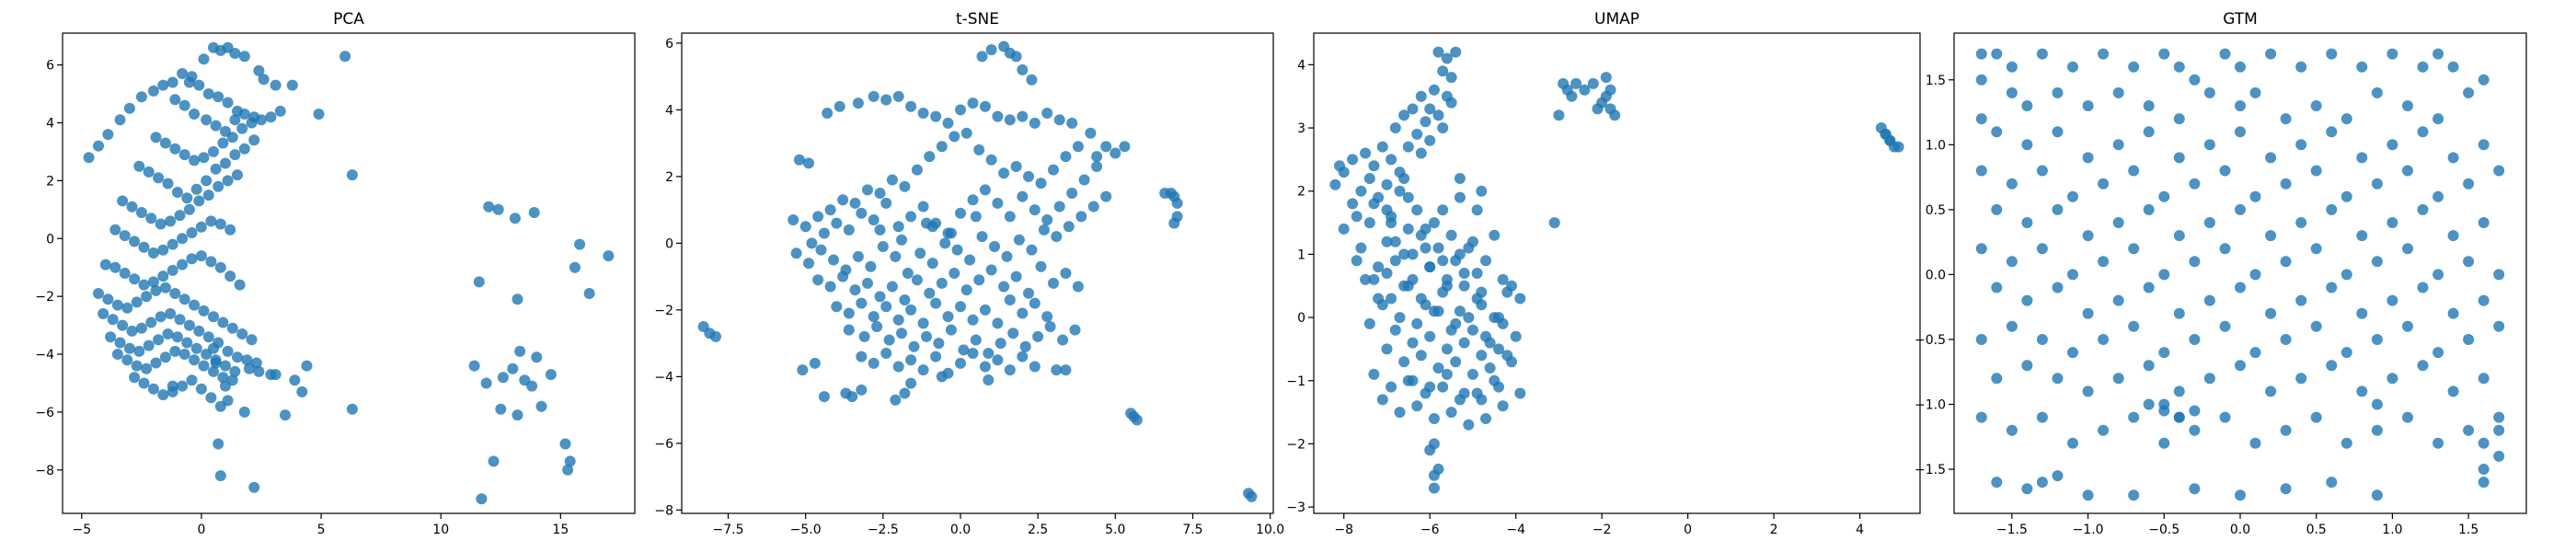 Image resolution: width=2576 pixels, height=552 pixels. Describe the element at coordinates (1936, 275) in the screenshot. I see `gtm-y-tick-label: 0.0` at that location.